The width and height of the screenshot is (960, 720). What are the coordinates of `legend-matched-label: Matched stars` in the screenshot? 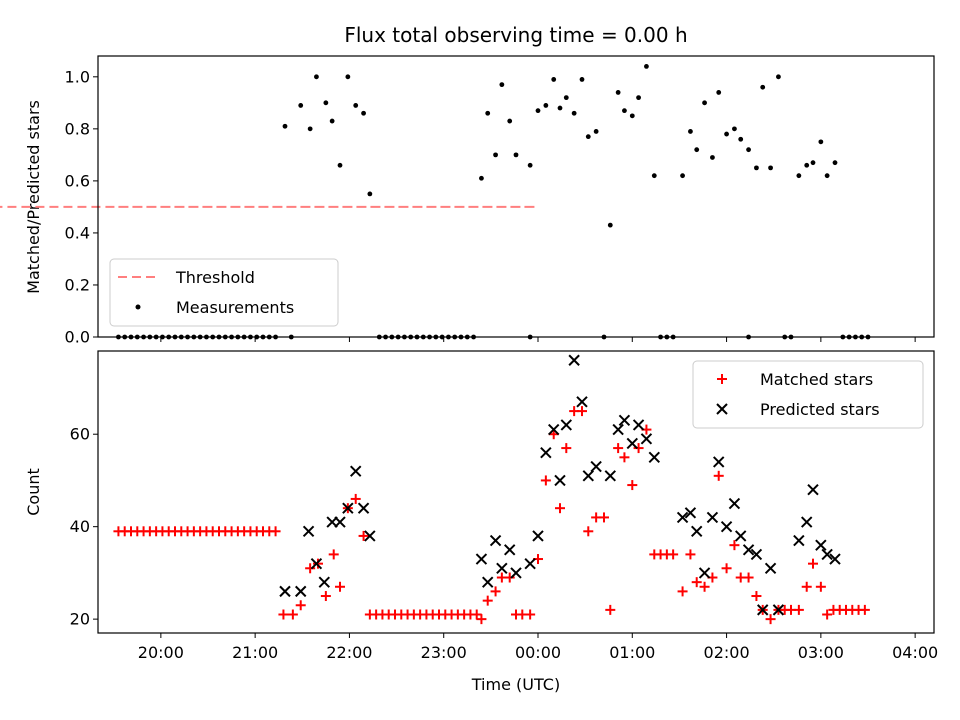 It's located at (816, 379).